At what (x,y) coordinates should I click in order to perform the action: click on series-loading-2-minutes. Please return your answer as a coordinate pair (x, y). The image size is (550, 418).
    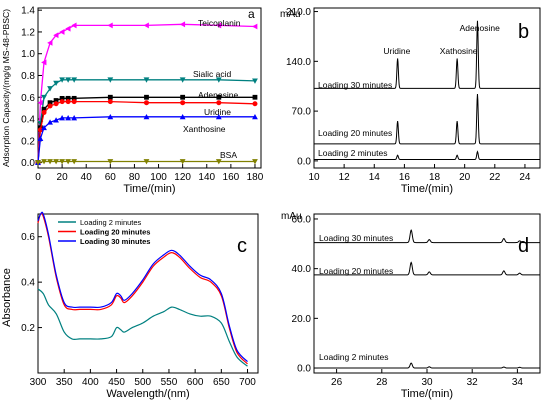
    Looking at the image, I should click on (142, 327).